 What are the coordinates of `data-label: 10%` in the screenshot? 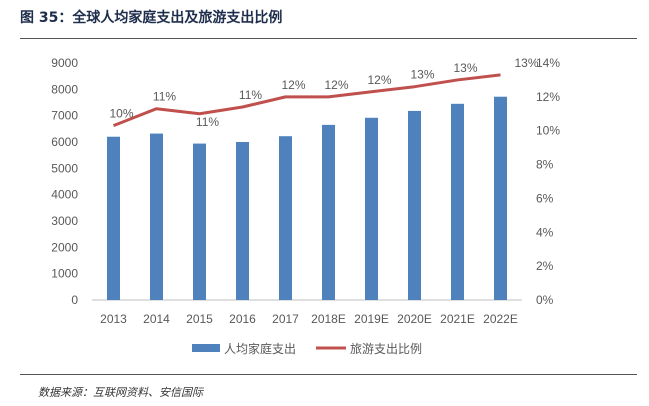 It's located at (121, 114).